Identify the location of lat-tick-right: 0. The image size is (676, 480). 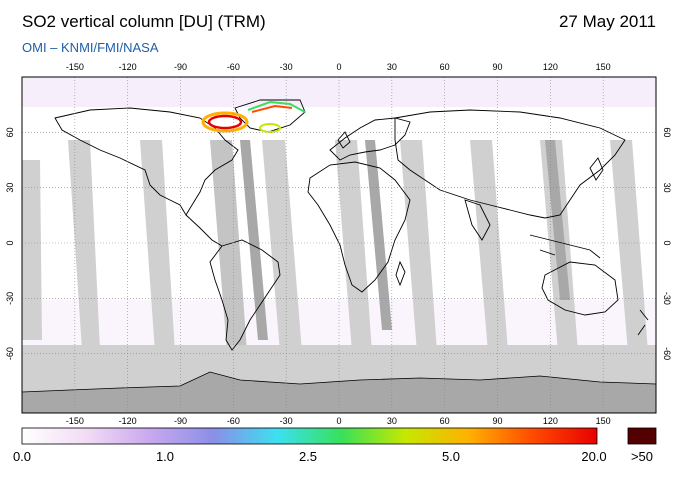
(667, 242).